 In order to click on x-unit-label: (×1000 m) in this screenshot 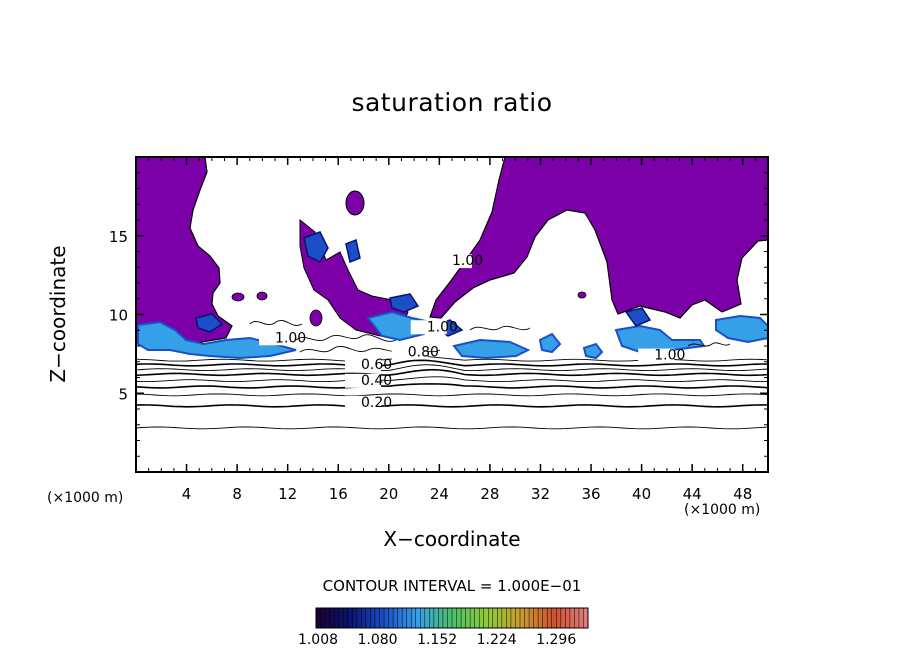, I will do `click(722, 510)`.